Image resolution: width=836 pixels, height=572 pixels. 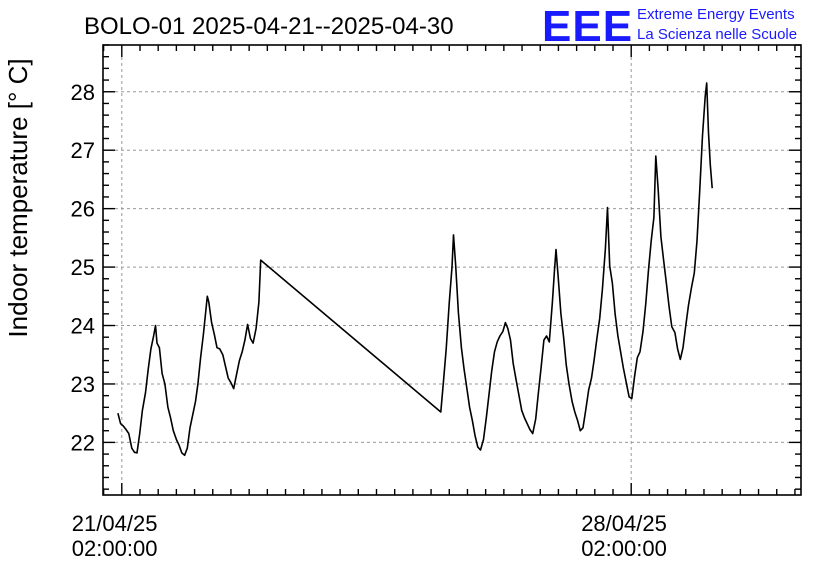 What do you see at coordinates (587, 26) in the screenshot?
I see `eee-logo-mark: EEE` at bounding box center [587, 26].